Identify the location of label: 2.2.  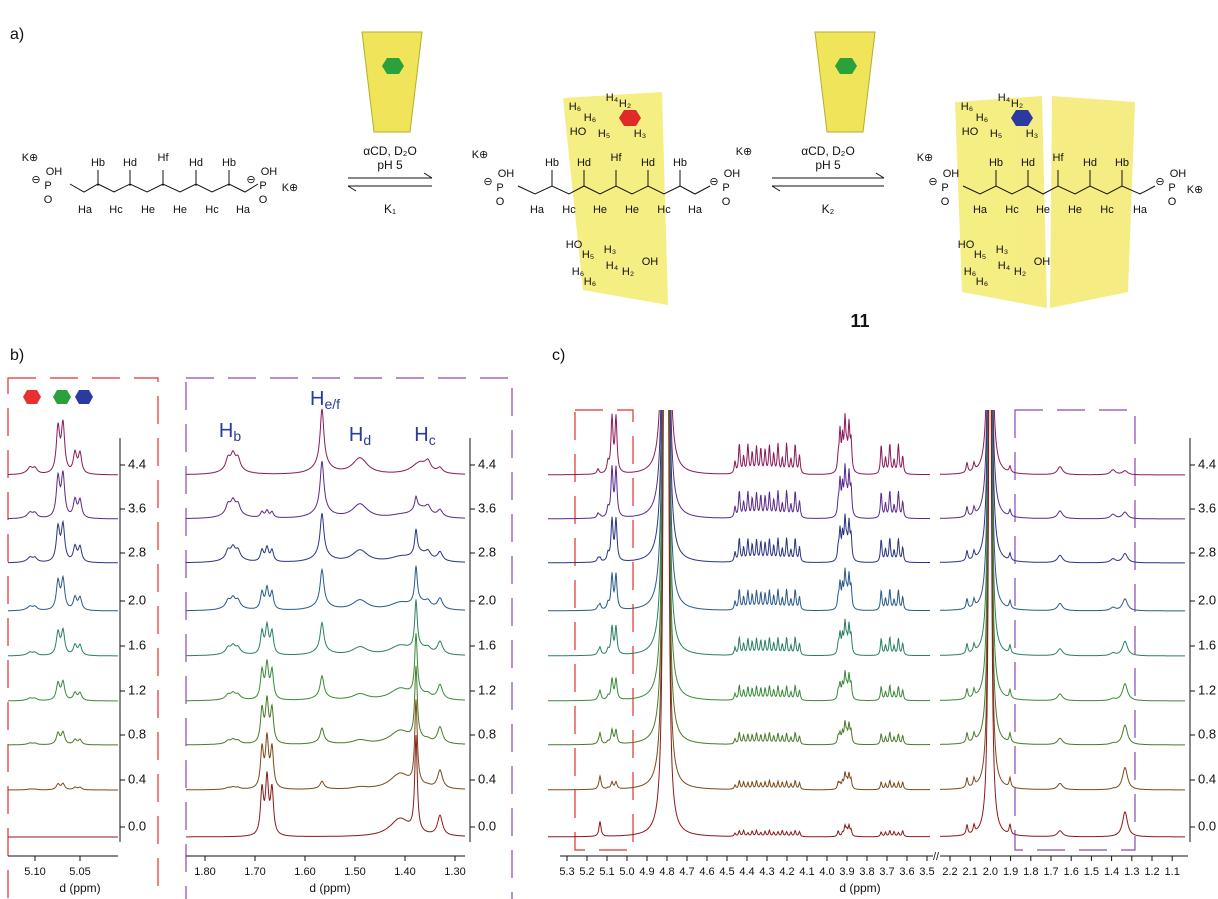
(949, 872).